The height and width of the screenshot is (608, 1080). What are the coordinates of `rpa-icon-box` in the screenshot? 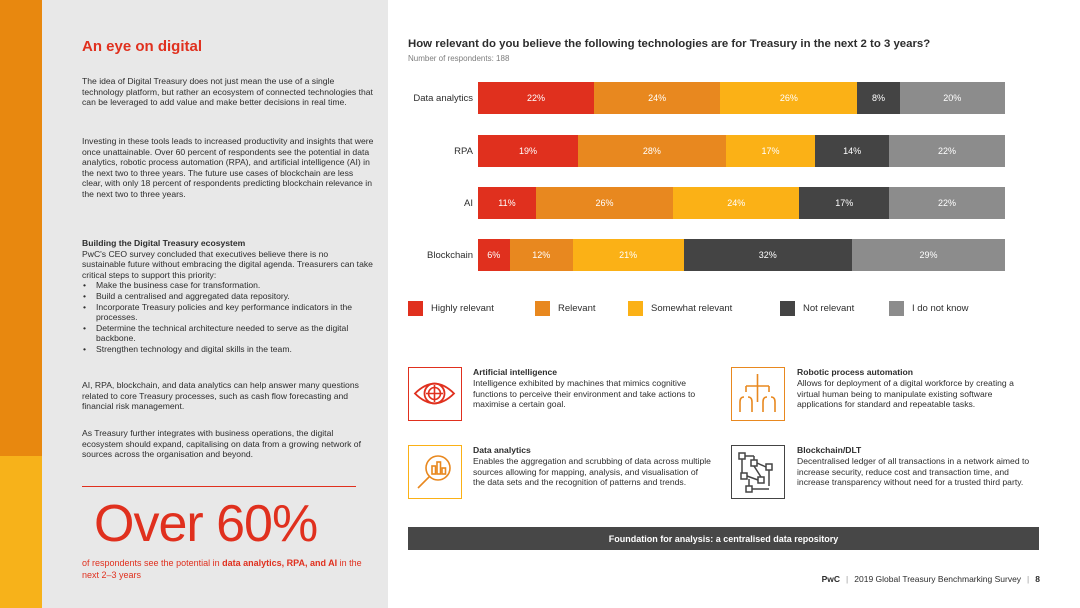 It's located at (758, 394).